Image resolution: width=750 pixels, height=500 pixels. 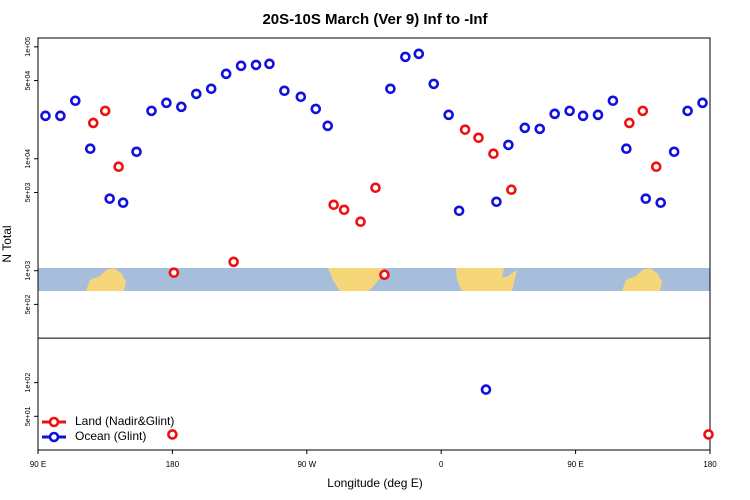 I want to click on y-tick-label: 1e+03, so click(x=28, y=271).